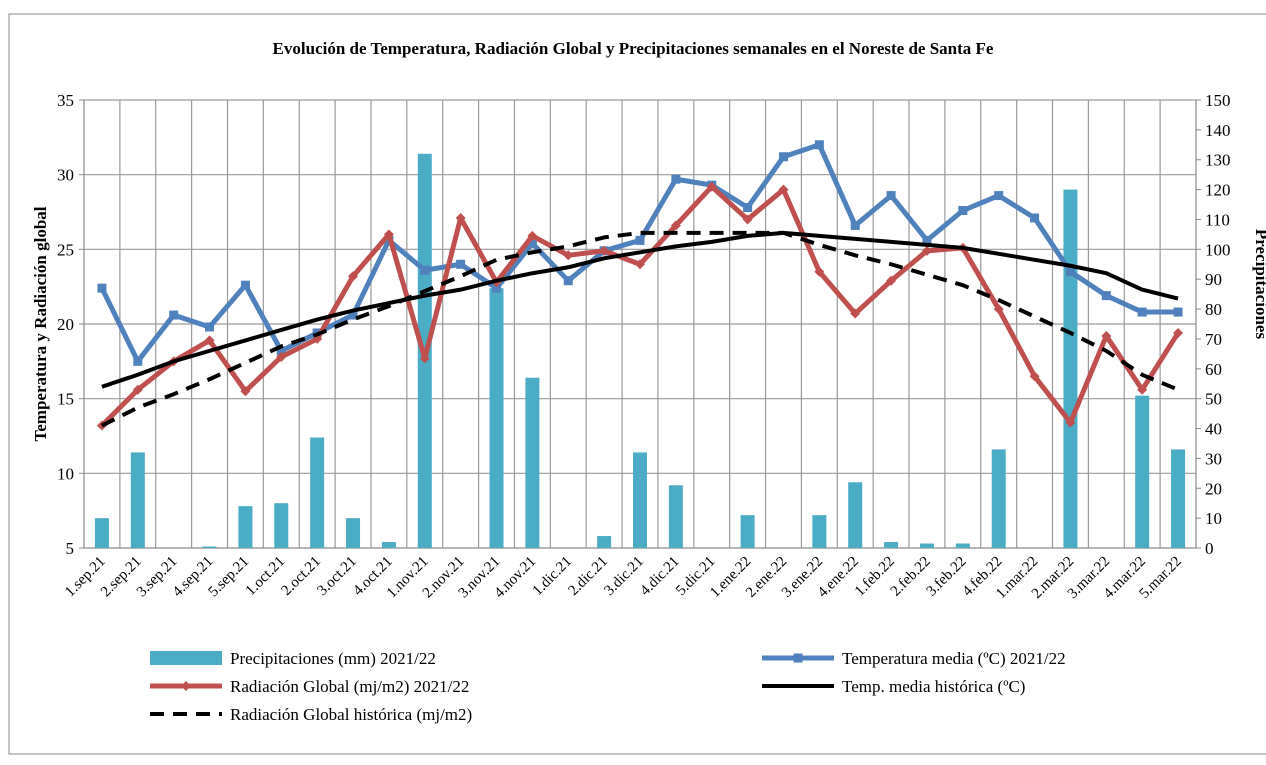 Image resolution: width=1266 pixels, height=765 pixels. What do you see at coordinates (65, 175) in the screenshot?
I see `y-tick-label: 30` at bounding box center [65, 175].